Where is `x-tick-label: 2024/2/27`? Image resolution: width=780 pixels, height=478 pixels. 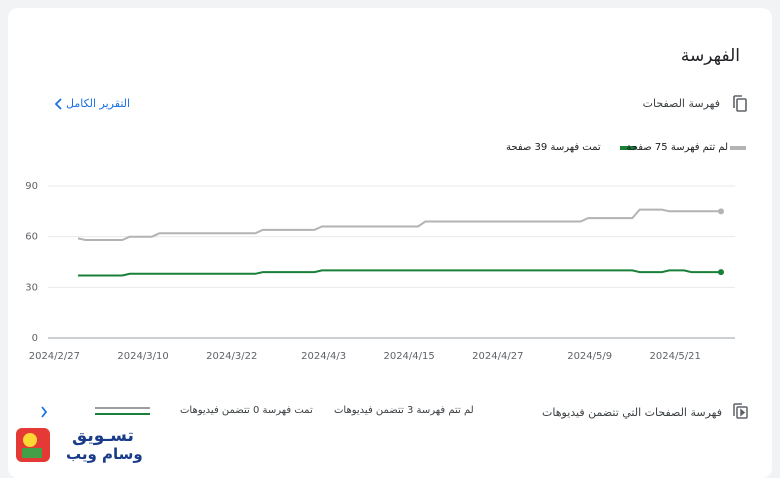 x-tick-label: 2024/2/27 is located at coordinates (54, 356).